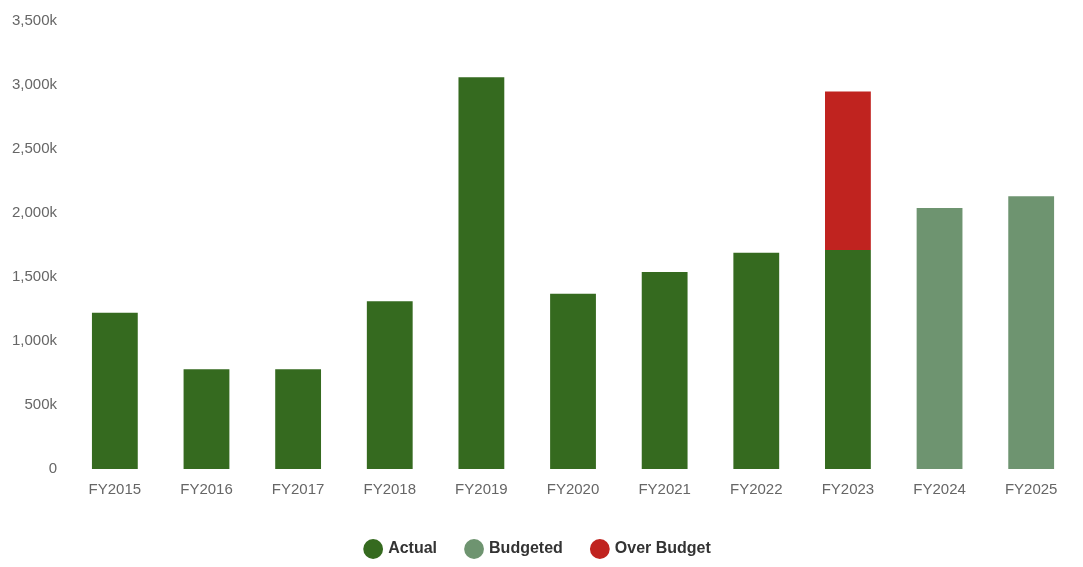 This screenshot has height=567, width=1083. Describe the element at coordinates (34, 212) in the screenshot. I see `y-tick-label: 2,000k` at that location.